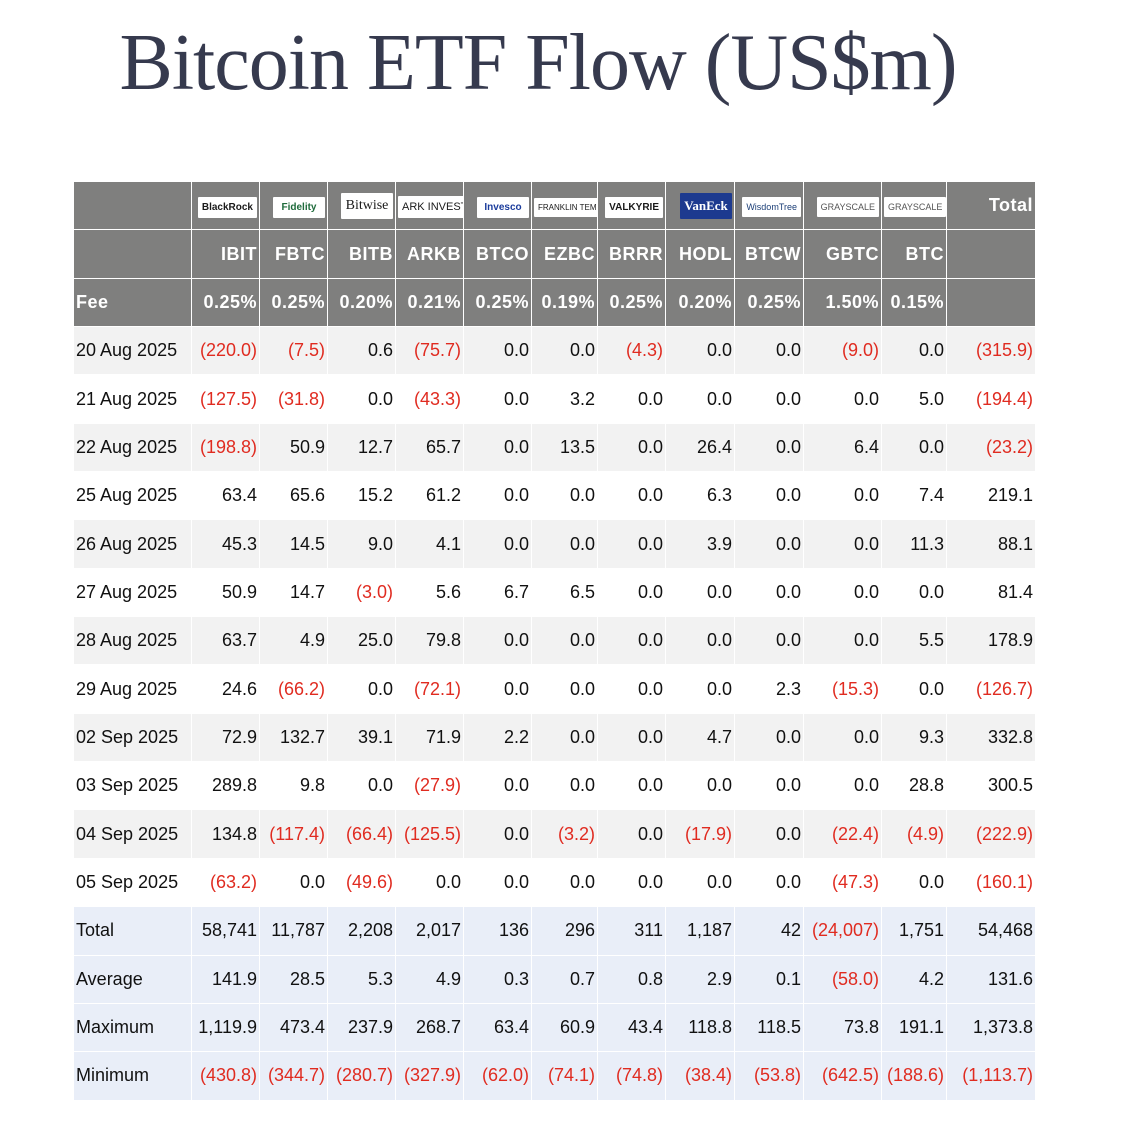 The width and height of the screenshot is (1128, 1146). What do you see at coordinates (991, 786) in the screenshot?
I see `flow-cell: 300.5` at bounding box center [991, 786].